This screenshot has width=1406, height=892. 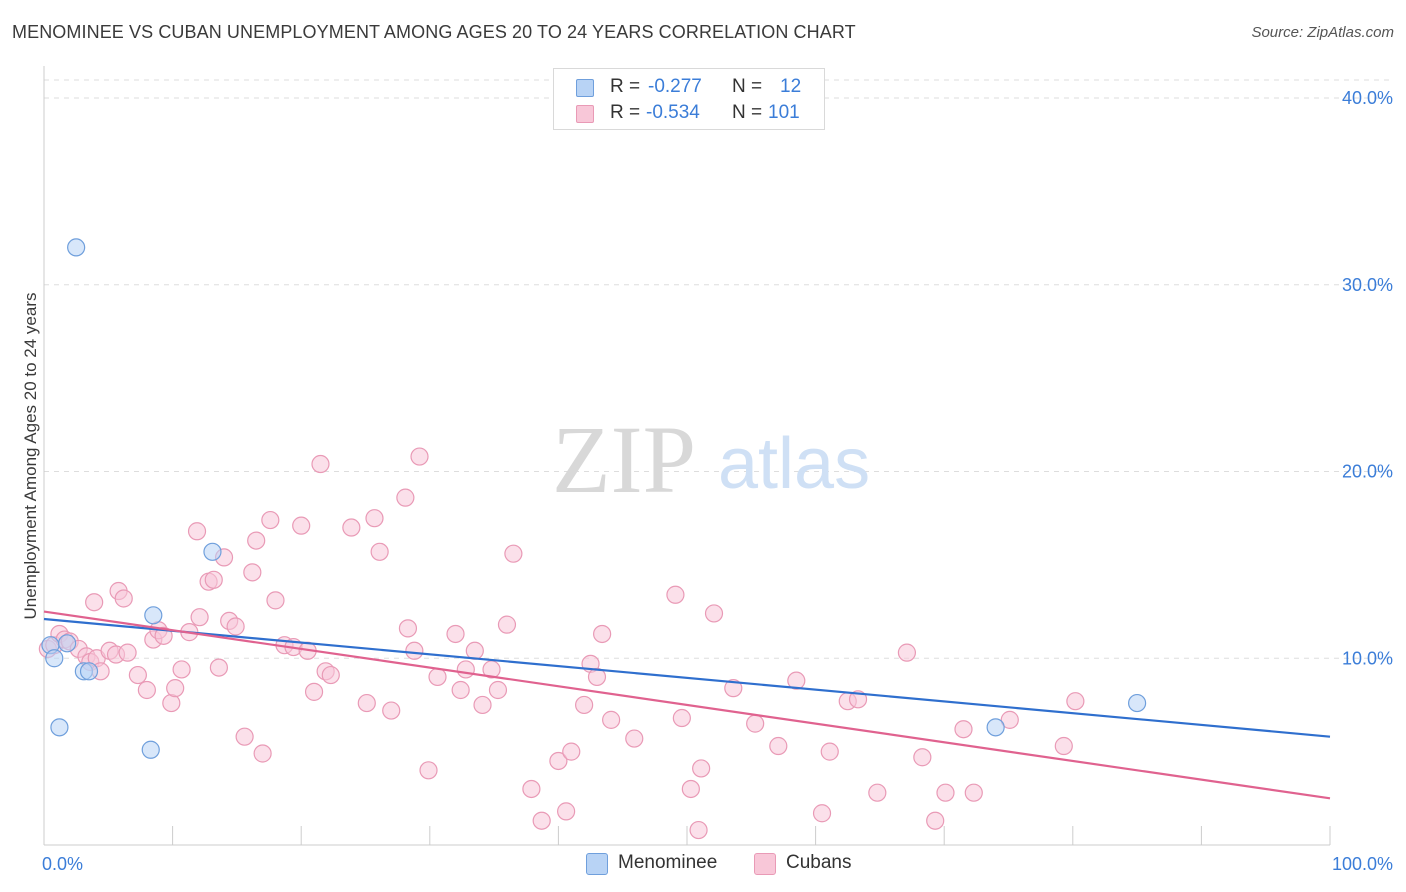 What do you see at coordinates (597, 864) in the screenshot?
I see `menominee-legend-swatch` at bounding box center [597, 864].